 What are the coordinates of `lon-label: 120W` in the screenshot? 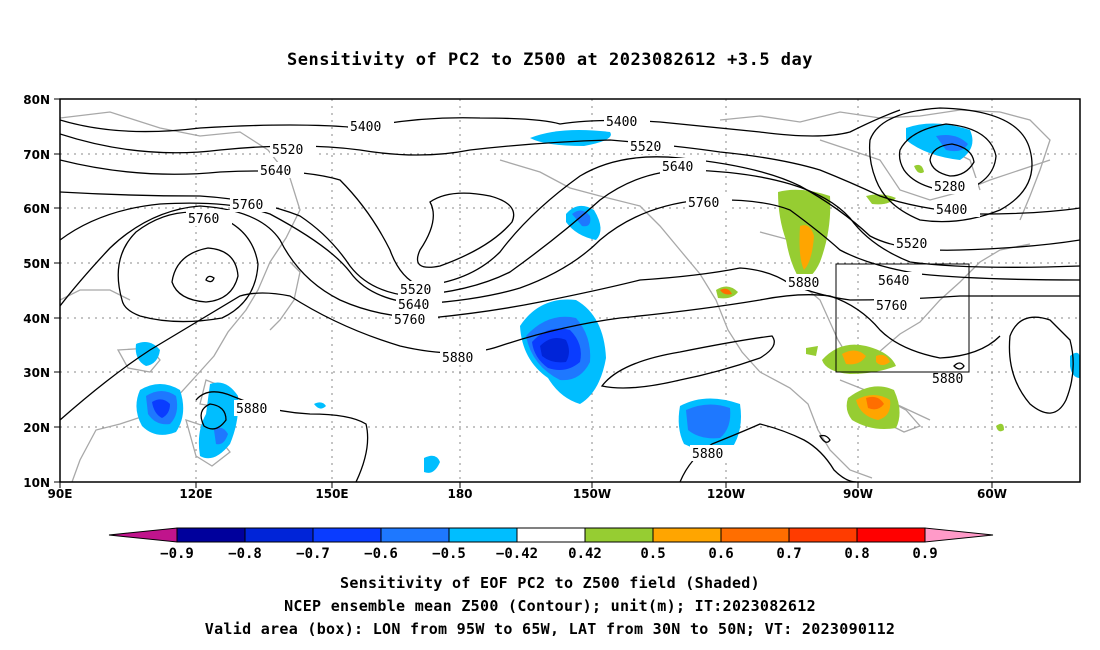 It's located at (726, 494).